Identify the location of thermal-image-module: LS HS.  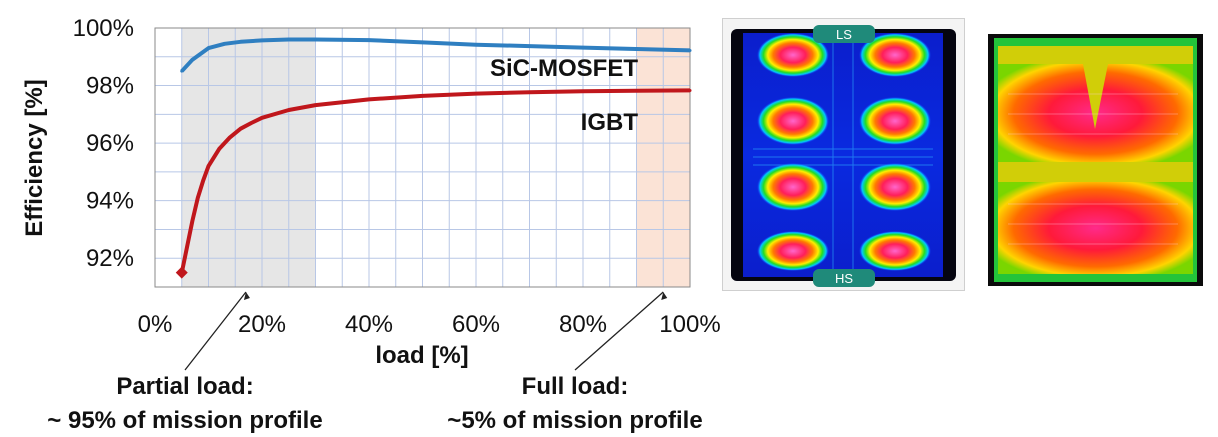
(843, 154).